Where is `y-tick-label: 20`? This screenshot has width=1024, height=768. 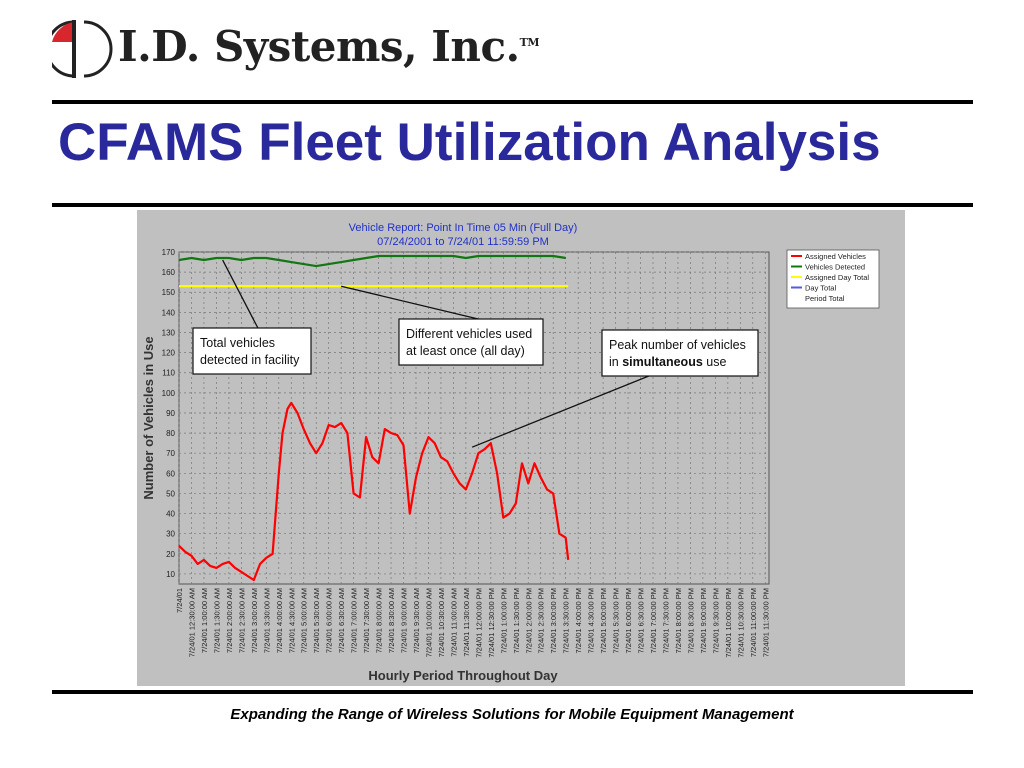 y-tick-label: 20 is located at coordinates (170, 554).